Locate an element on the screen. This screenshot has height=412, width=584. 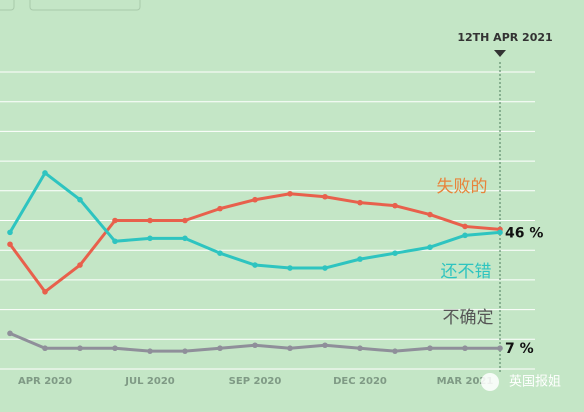
watermark-text: 英国报姐 is located at coordinates (535, 382).